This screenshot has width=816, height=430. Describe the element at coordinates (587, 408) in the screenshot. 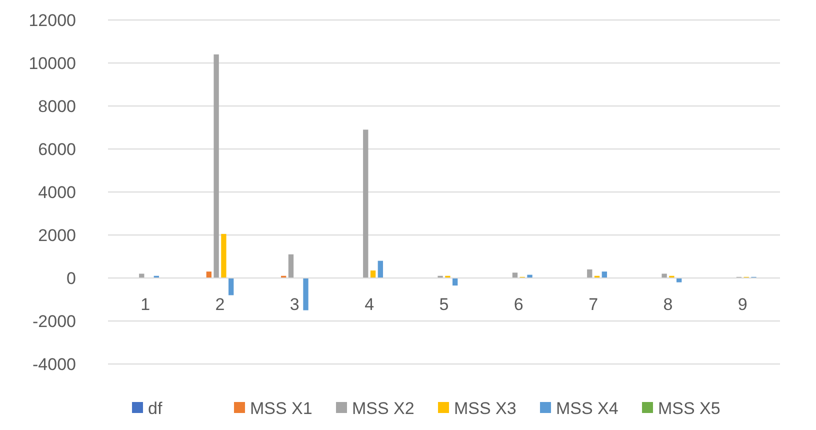

I see `legend-label: MSS X4` at that location.